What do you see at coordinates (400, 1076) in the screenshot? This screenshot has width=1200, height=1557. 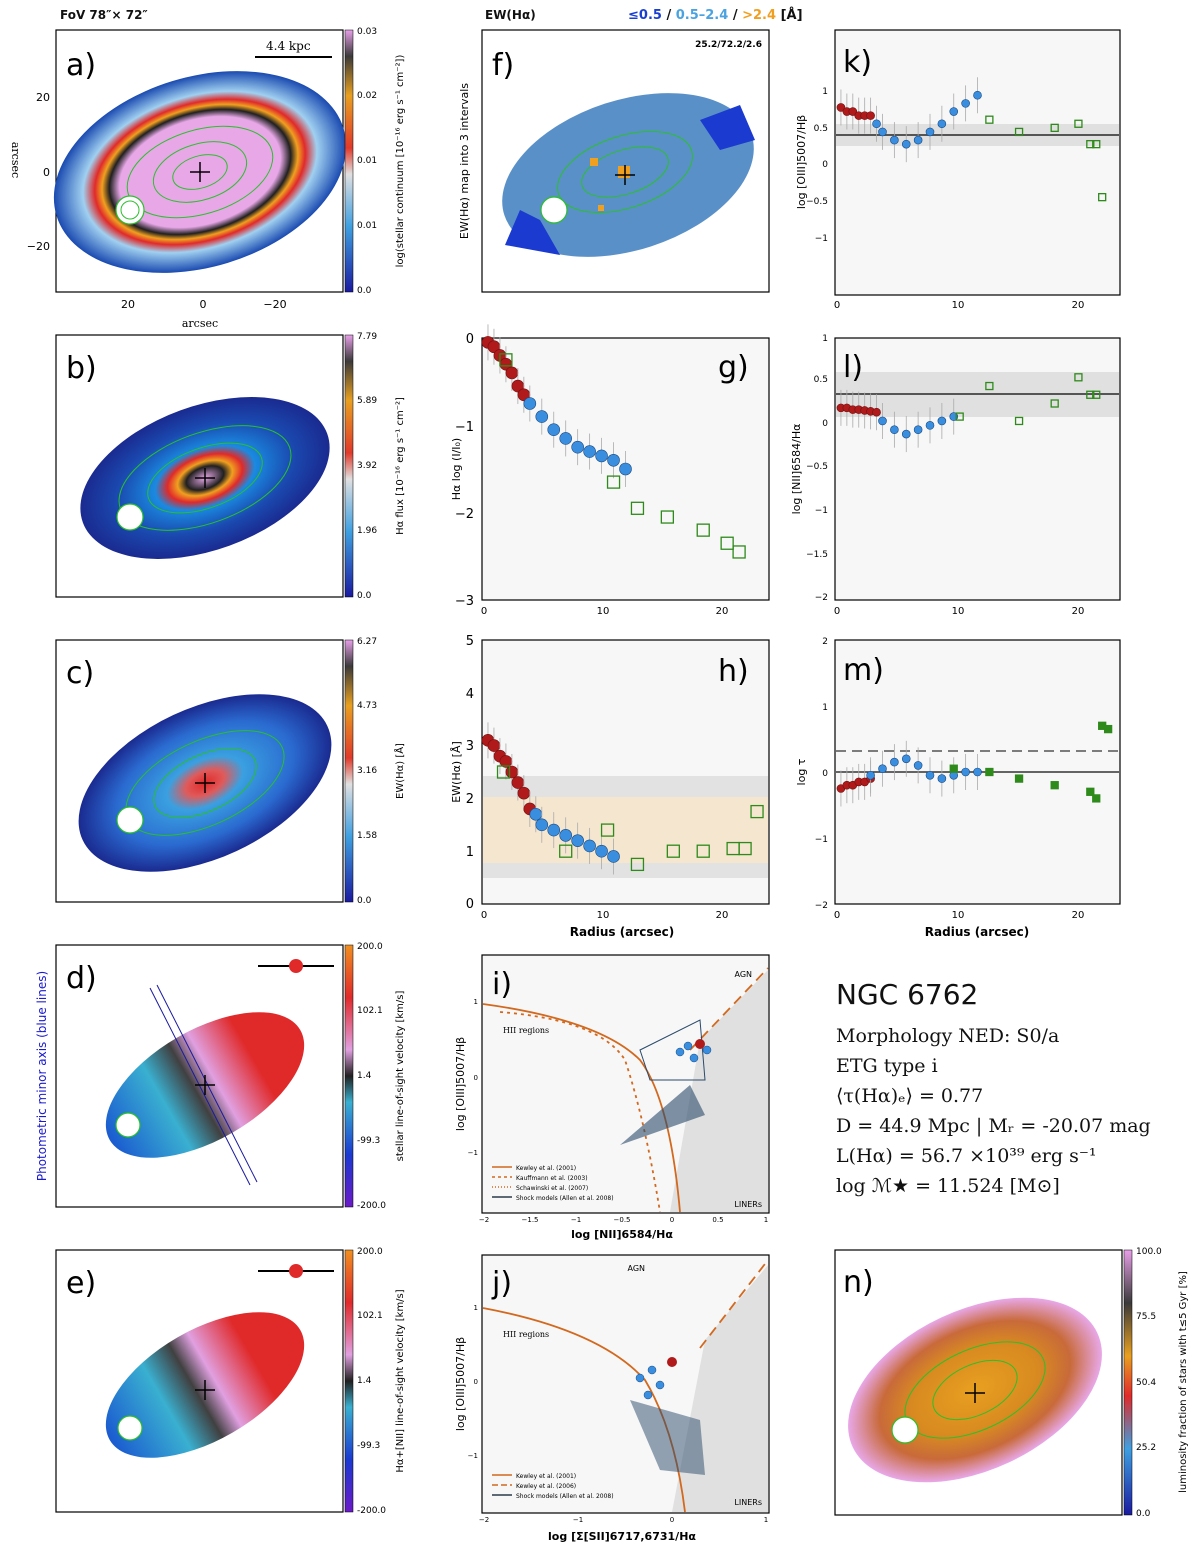 I see `panel-d-cbar-label: stellar line-of-sight velocity [km/s]` at bounding box center [400, 1076].